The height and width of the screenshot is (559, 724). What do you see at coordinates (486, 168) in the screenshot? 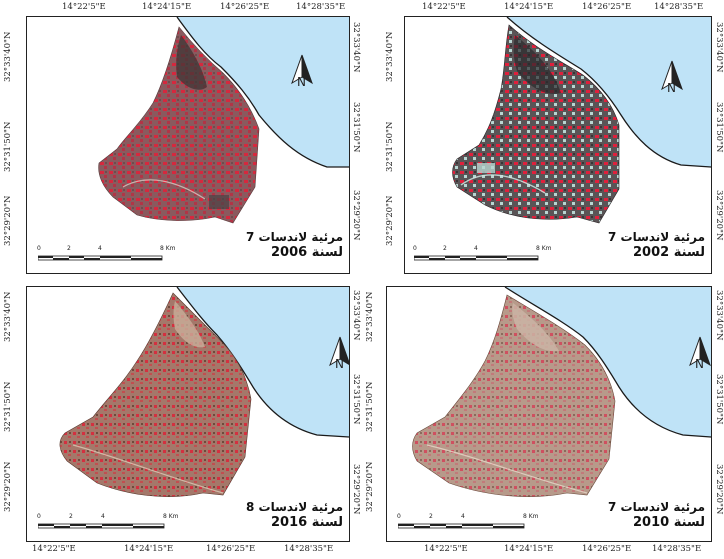
I see `light-patch` at bounding box center [486, 168].